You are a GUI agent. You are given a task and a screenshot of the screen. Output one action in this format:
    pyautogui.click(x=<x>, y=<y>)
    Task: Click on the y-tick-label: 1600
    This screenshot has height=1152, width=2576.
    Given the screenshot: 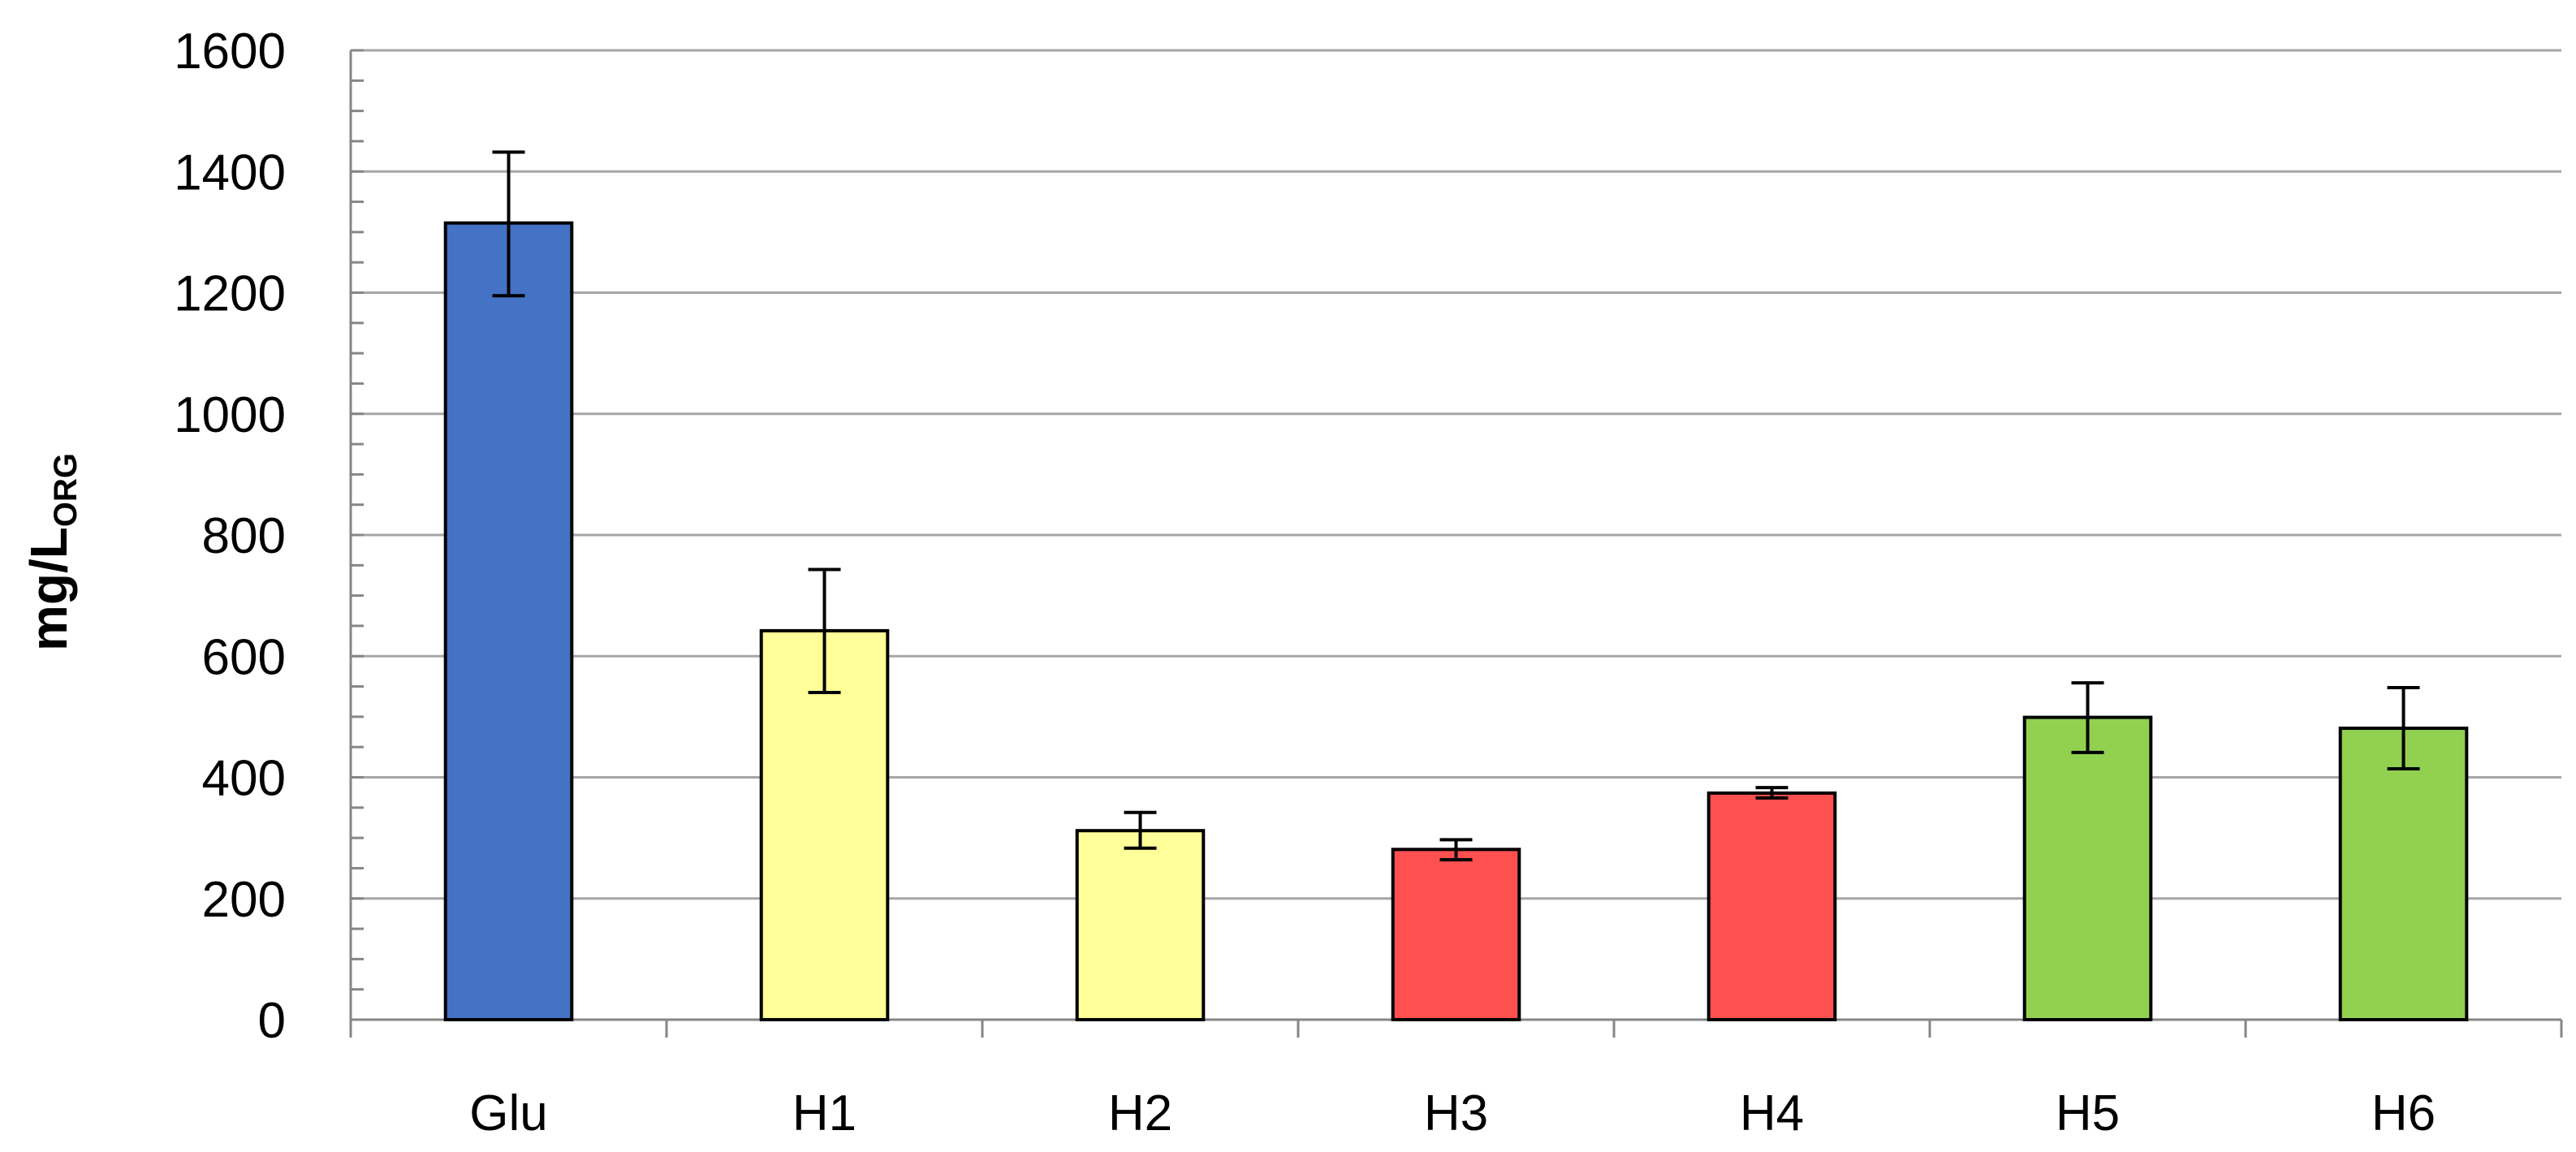 What is the action you would take?
    pyautogui.click(x=230, y=52)
    